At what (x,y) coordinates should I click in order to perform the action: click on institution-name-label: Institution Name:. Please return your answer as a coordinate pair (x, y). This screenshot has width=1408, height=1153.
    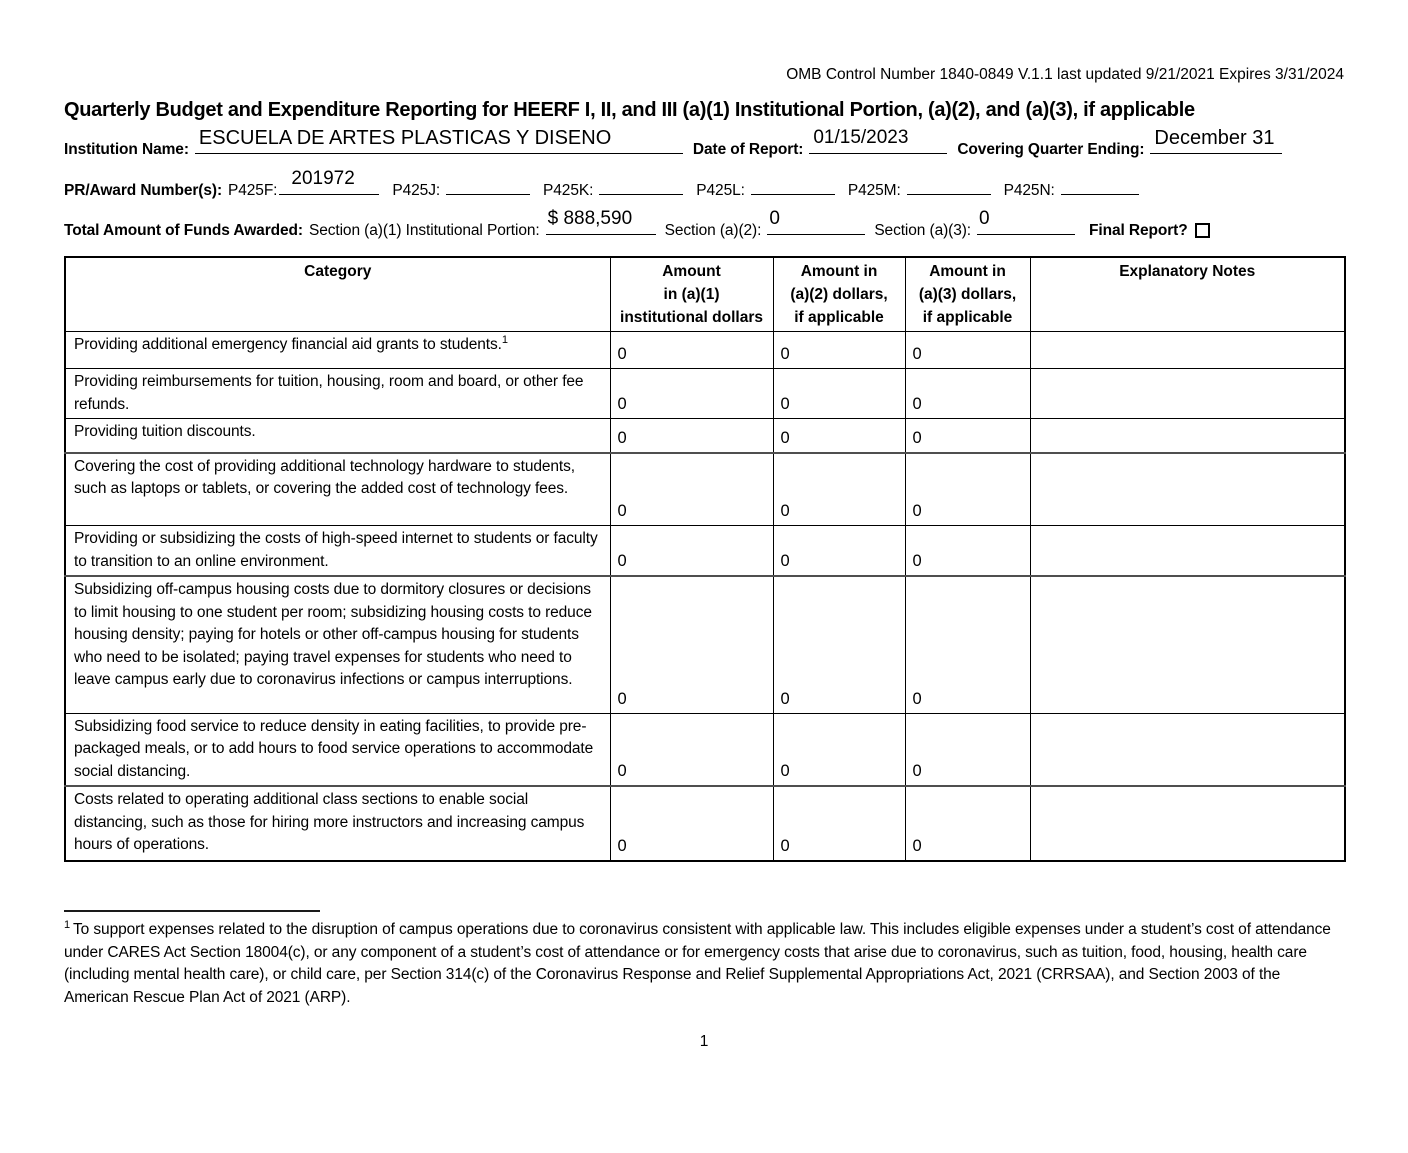
    Looking at the image, I should click on (126, 149).